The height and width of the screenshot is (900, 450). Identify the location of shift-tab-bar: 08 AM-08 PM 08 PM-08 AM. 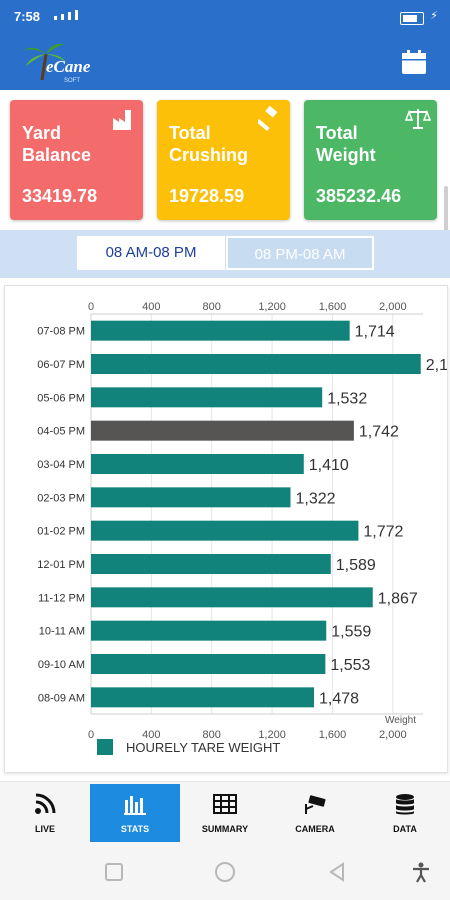
(225, 254).